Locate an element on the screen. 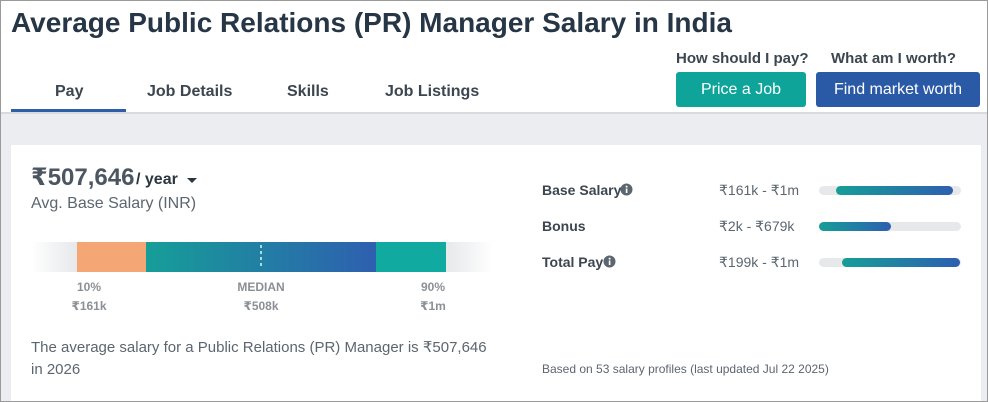  prompt: What am I worth? is located at coordinates (893, 58).